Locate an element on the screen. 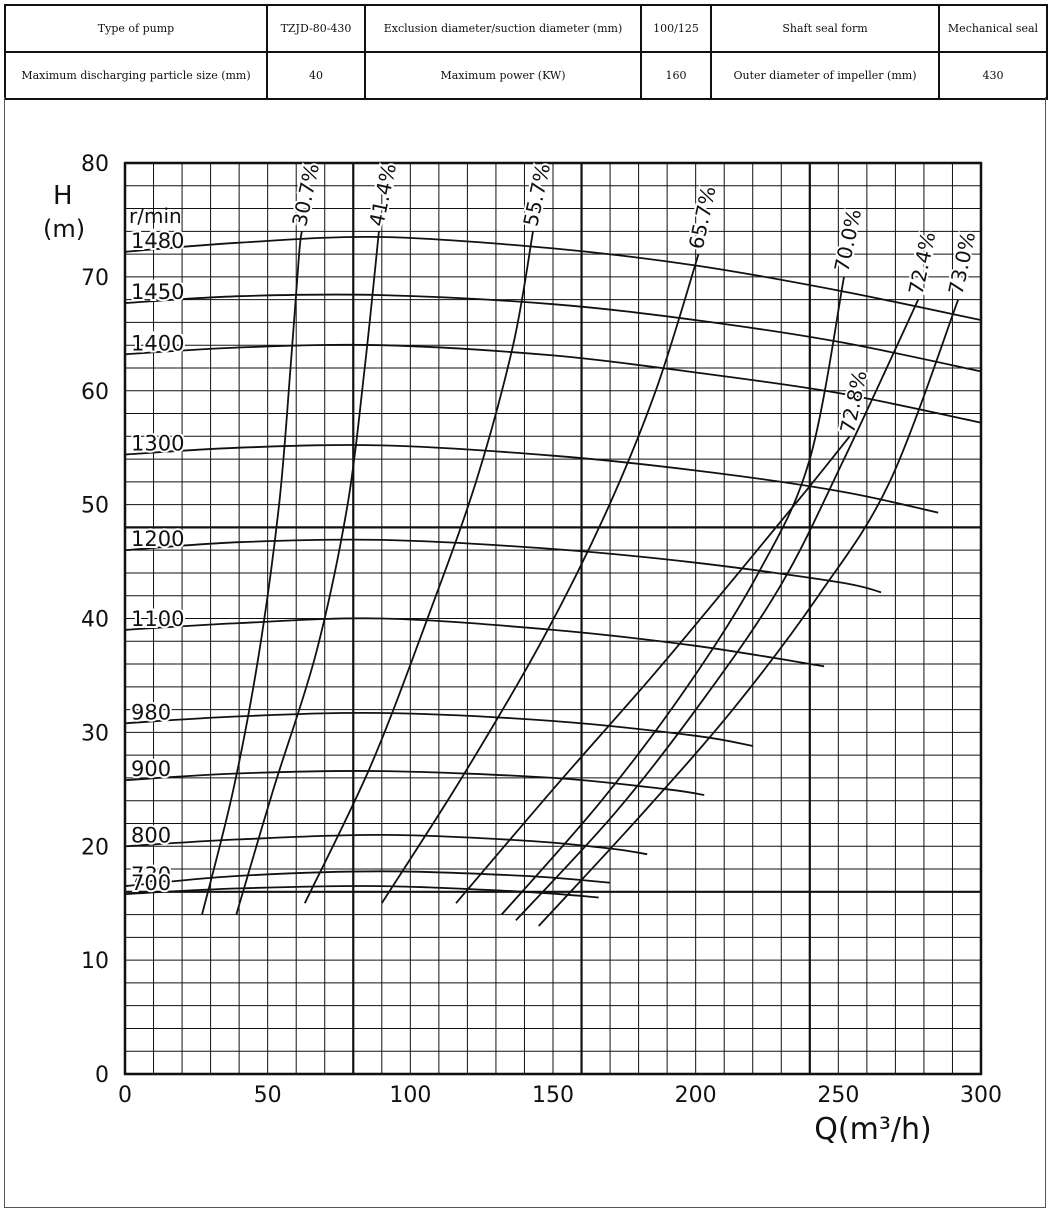  y-axis-label: H is located at coordinates (63, 196).